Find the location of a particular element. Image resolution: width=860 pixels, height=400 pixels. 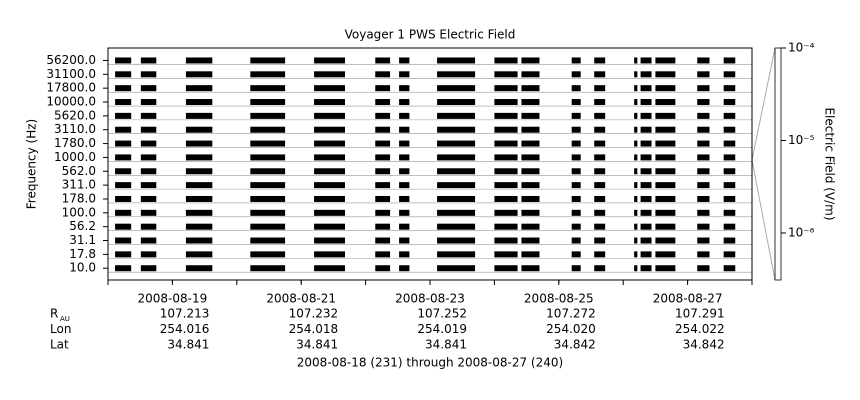

y-tick-label: 178.0 is located at coordinates (79, 198).